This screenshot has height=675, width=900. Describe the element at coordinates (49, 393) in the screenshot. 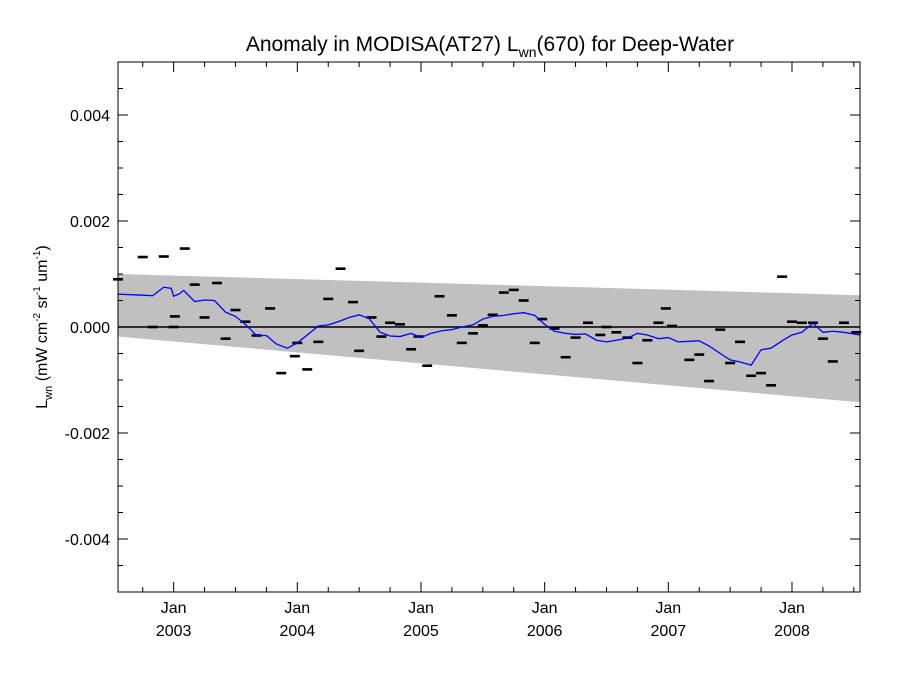

I see `y-axis-label-subscript: wn` at that location.